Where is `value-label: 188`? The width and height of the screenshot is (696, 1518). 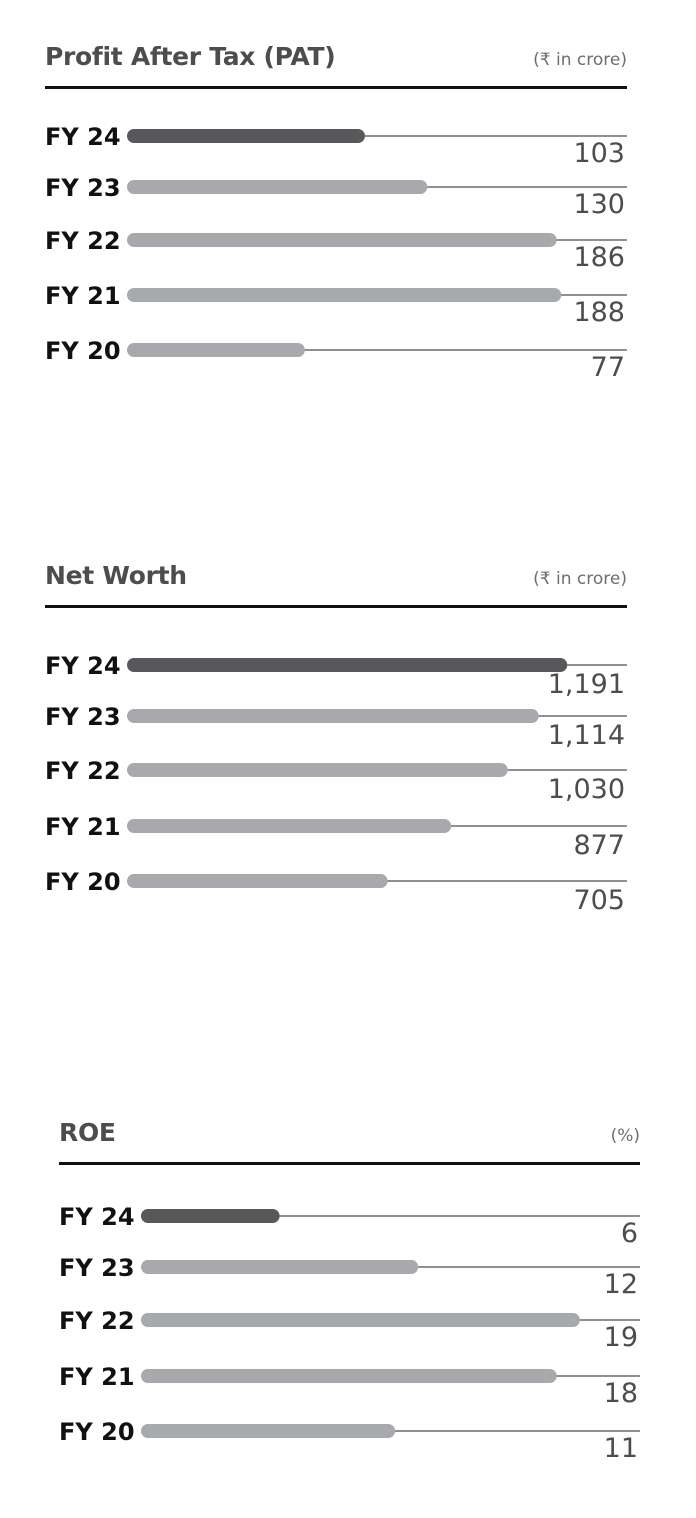 value-label: 188 is located at coordinates (599, 312).